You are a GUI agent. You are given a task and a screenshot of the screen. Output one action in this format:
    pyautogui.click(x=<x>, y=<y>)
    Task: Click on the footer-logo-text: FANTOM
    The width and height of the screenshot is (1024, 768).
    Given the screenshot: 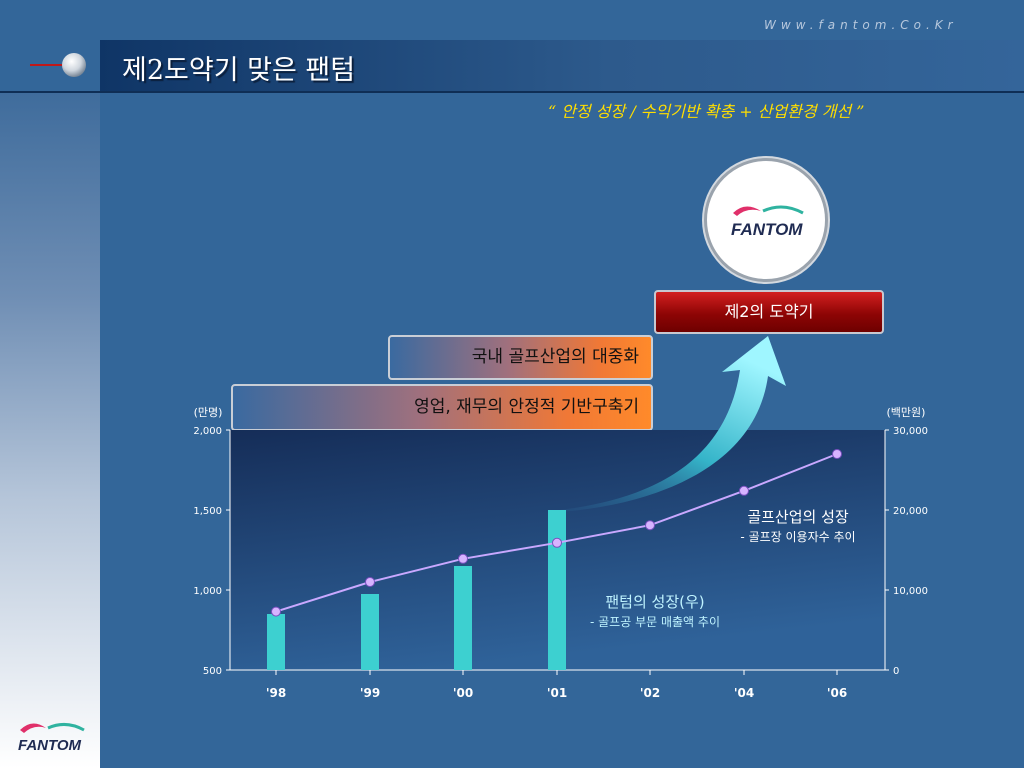 What is the action you would take?
    pyautogui.click(x=50, y=745)
    